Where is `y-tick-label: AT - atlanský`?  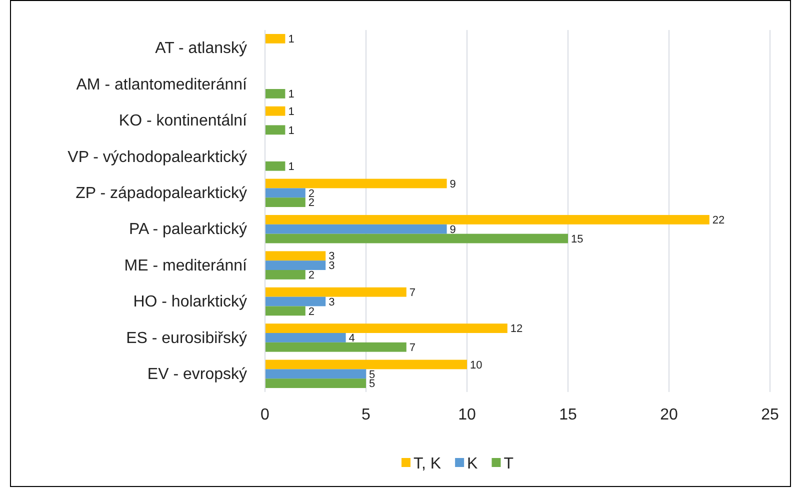
y-tick-label: AT - atlanský is located at coordinates (201, 49).